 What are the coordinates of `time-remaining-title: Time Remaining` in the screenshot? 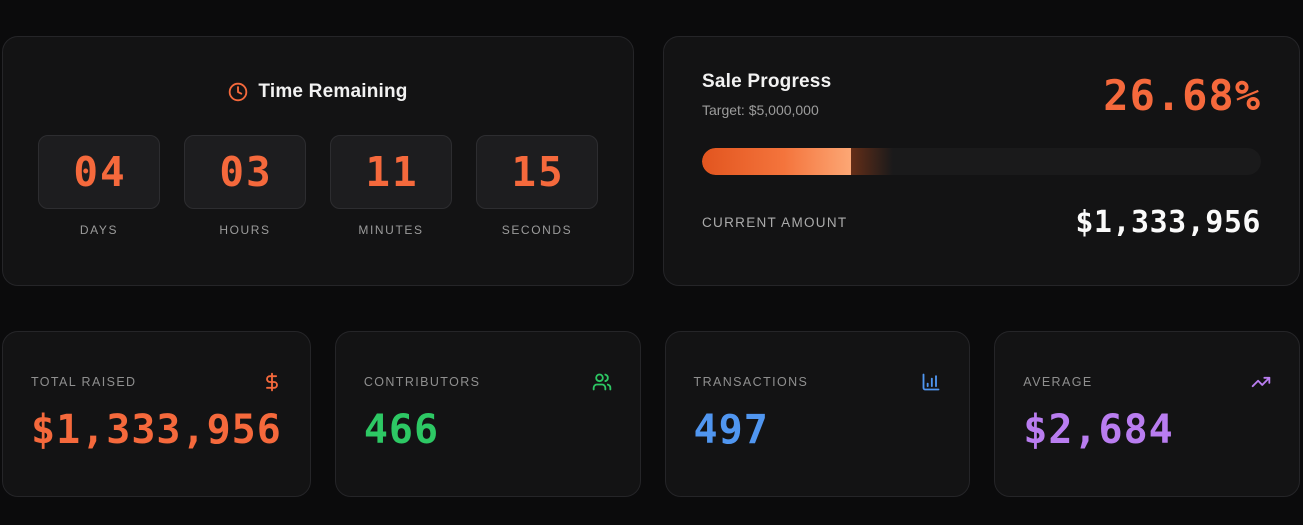 It's located at (333, 91).